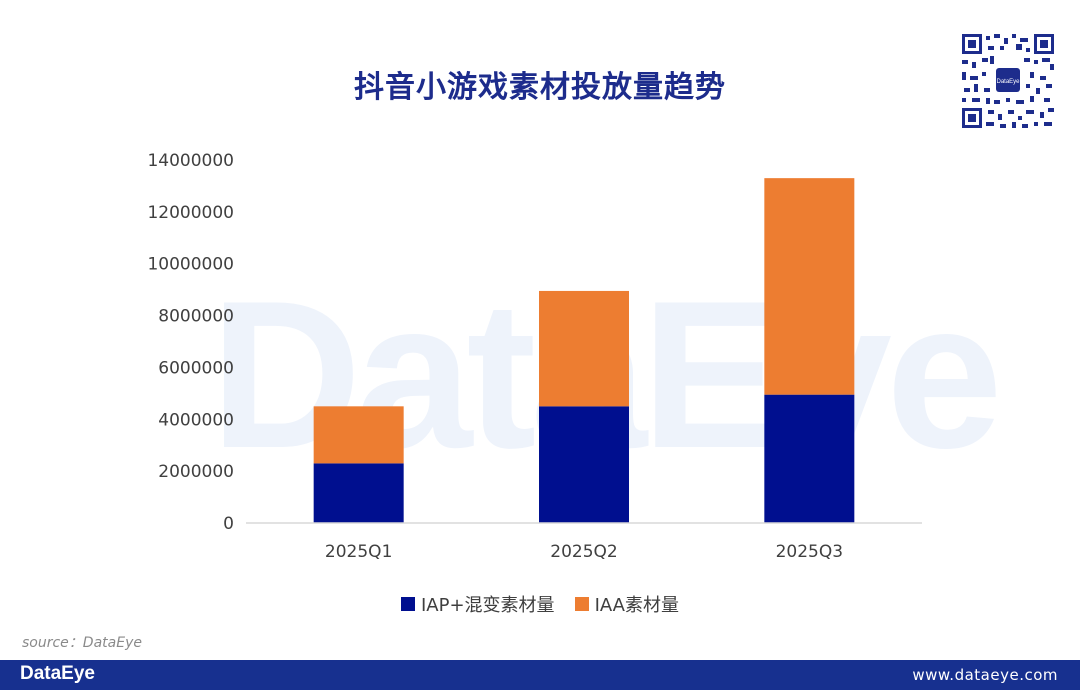 Image resolution: width=1080 pixels, height=690 pixels. What do you see at coordinates (190, 161) in the screenshot?
I see `y-tick-label: 14000000` at bounding box center [190, 161].